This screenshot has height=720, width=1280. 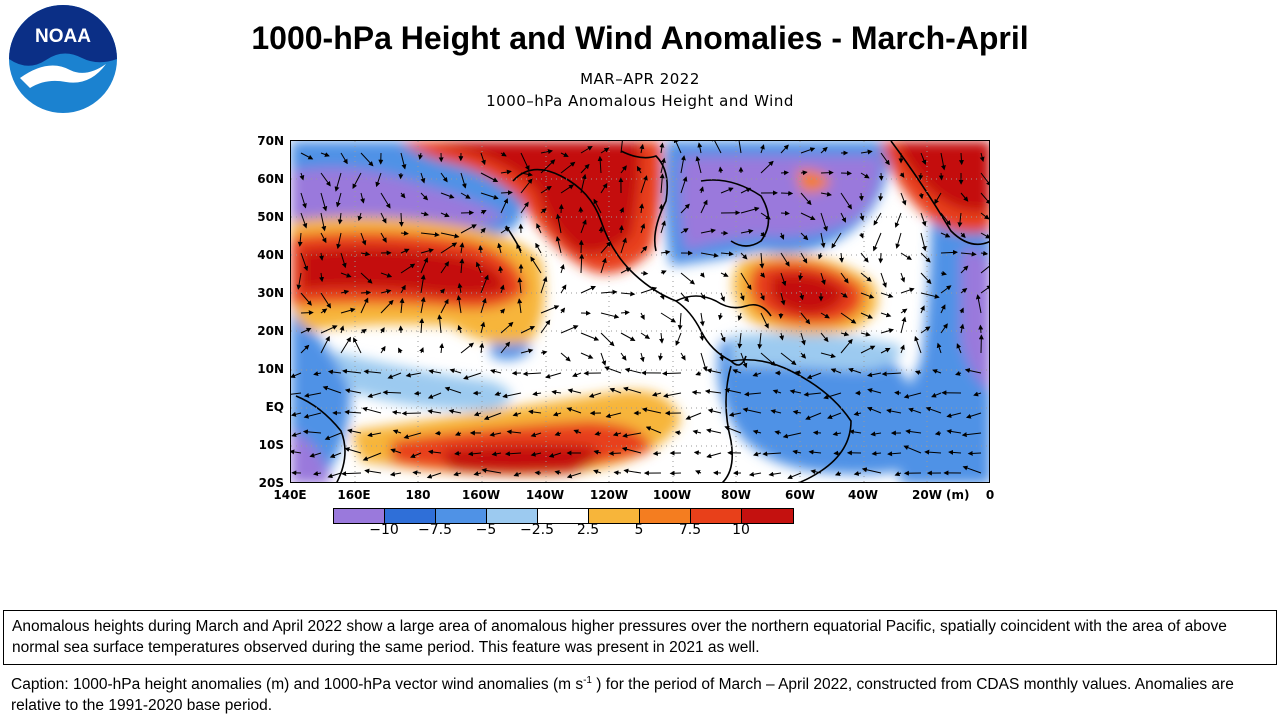 What do you see at coordinates (741, 530) in the screenshot?
I see `colorbar-label: 10` at bounding box center [741, 530].